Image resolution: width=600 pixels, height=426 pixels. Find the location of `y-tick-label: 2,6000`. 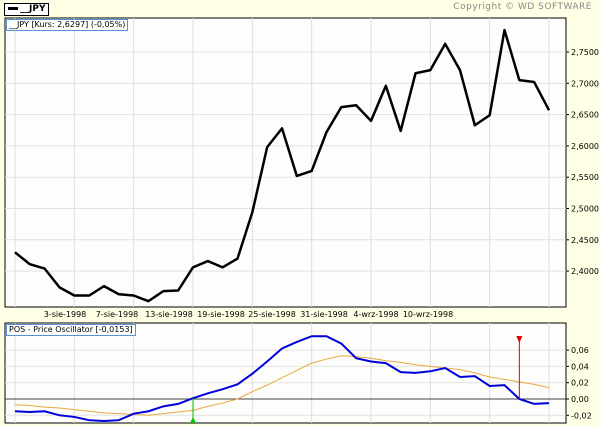

y-tick-label: 2,6000 is located at coordinates (585, 146).